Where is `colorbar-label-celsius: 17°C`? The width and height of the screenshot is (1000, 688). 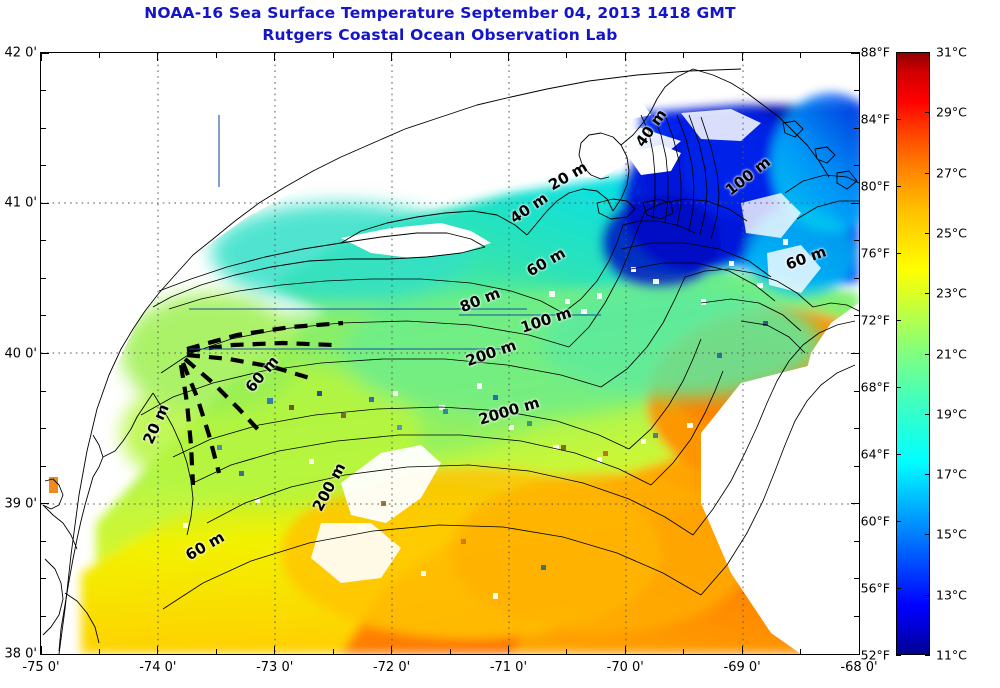 colorbar-label-celsius: 17°C is located at coordinates (951, 474).